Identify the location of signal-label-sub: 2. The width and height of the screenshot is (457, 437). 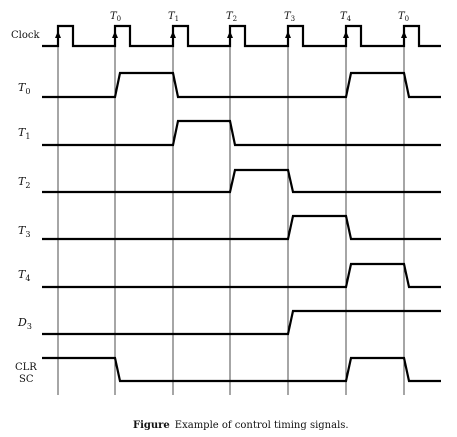
(27, 185).